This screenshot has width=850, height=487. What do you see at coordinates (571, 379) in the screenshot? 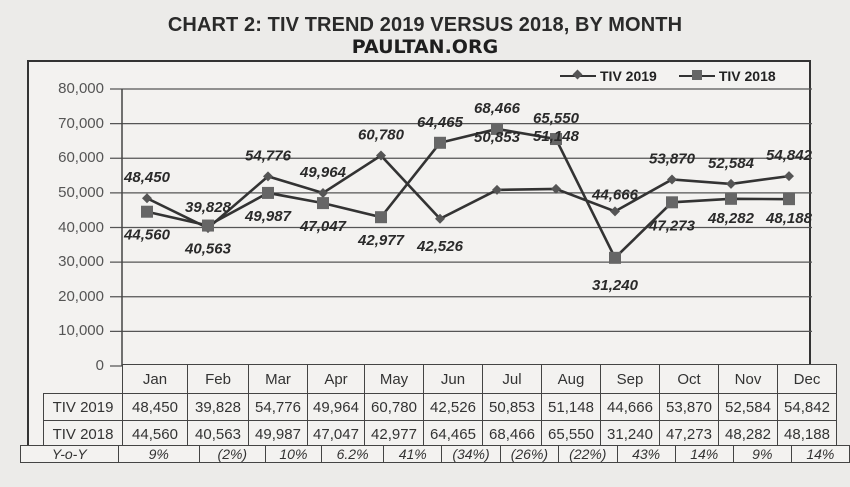
I see `month-header: Aug` at bounding box center [571, 379].